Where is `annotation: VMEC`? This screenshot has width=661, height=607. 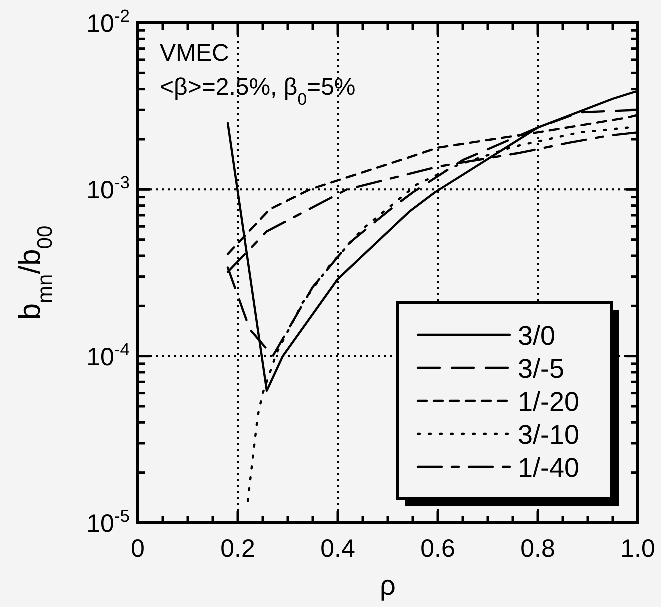
annotation: VMEC is located at coordinates (195, 53).